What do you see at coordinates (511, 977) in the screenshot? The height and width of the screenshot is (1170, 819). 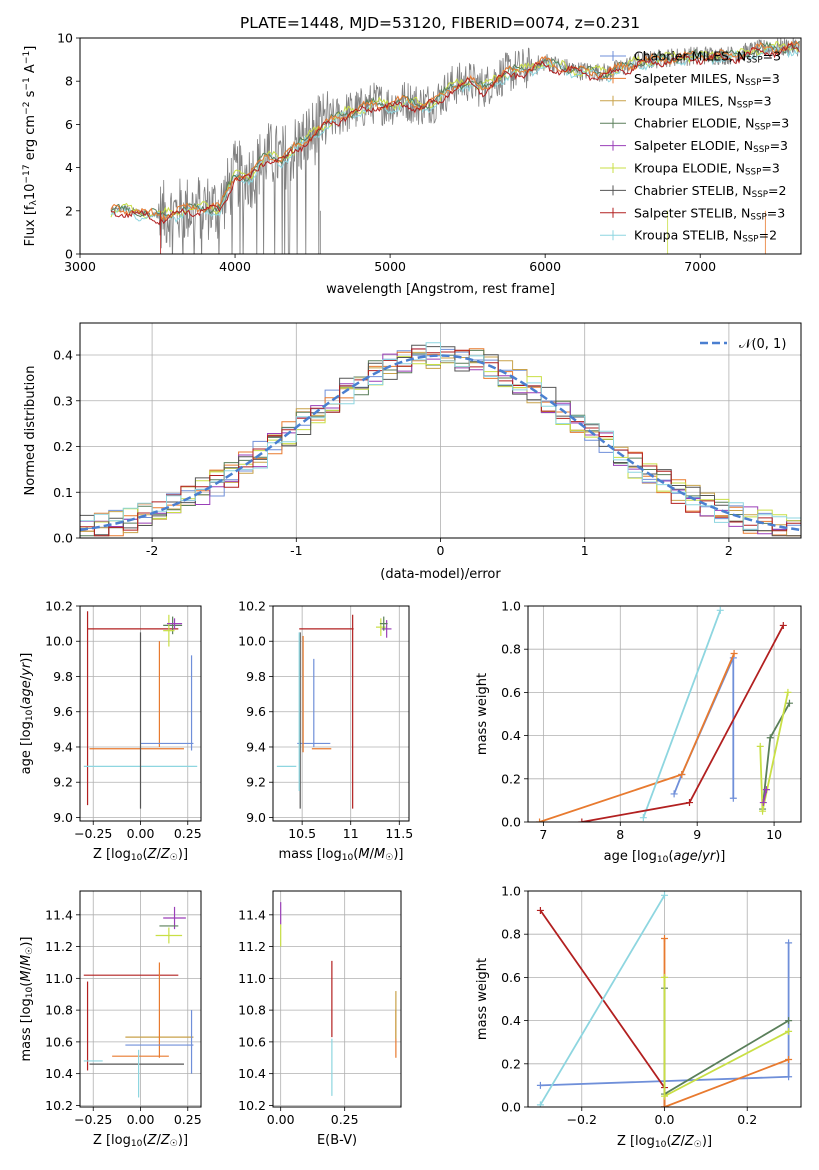 I see `y-tick-label: 0.6` at bounding box center [511, 977].